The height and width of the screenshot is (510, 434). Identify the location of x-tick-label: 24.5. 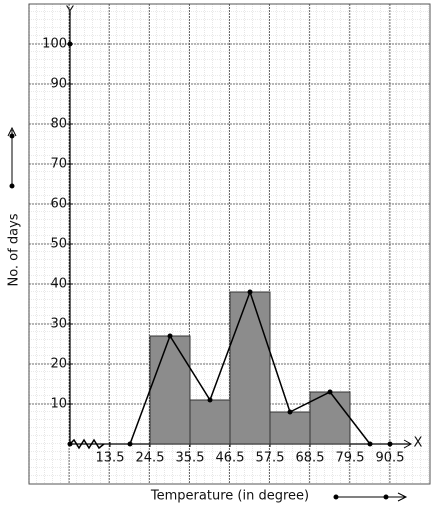
(150, 458).